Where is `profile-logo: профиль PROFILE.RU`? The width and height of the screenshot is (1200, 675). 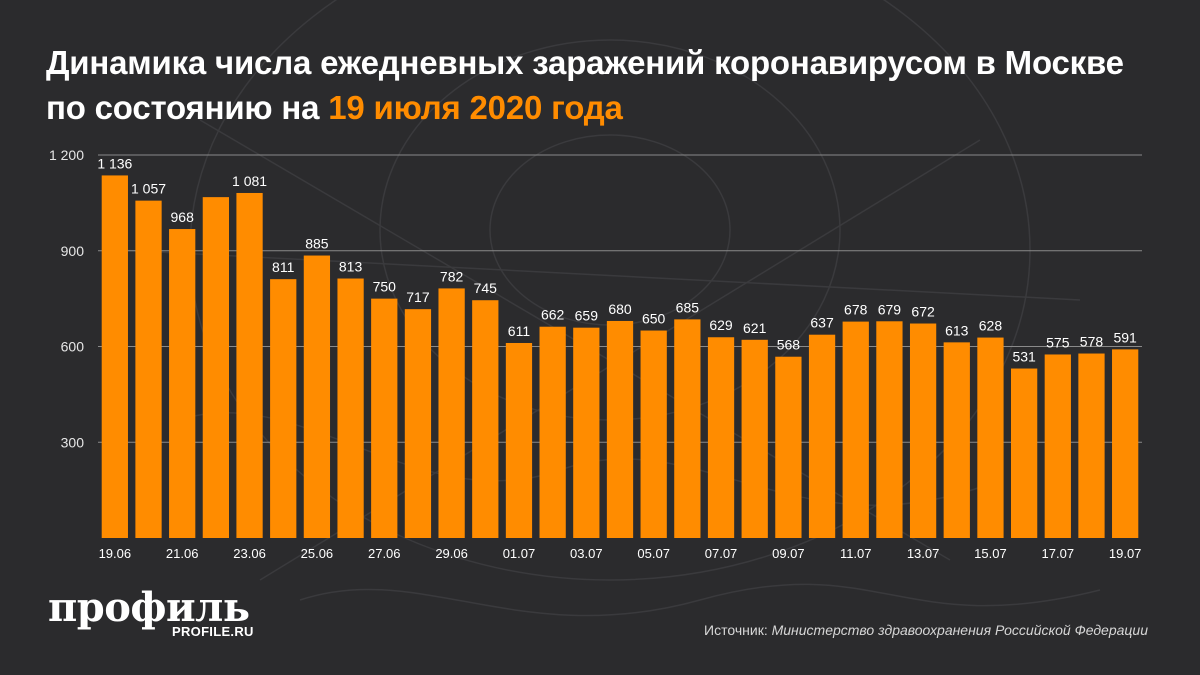 profile-logo: профиль PROFILE.RU is located at coordinates (150, 612).